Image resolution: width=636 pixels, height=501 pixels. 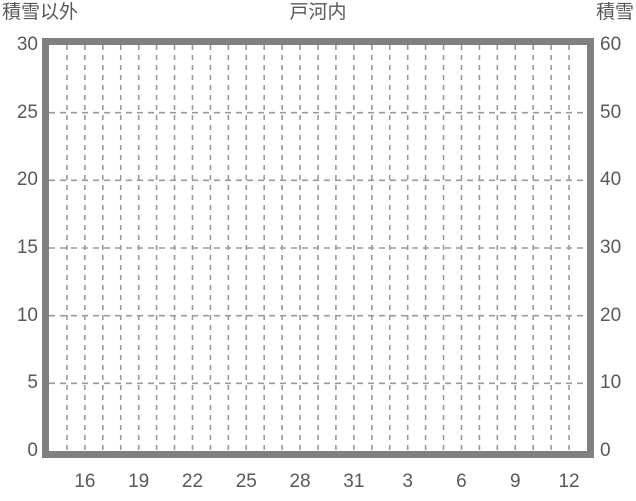 I want to click on x-axis-tick: 28, so click(x=300, y=481).